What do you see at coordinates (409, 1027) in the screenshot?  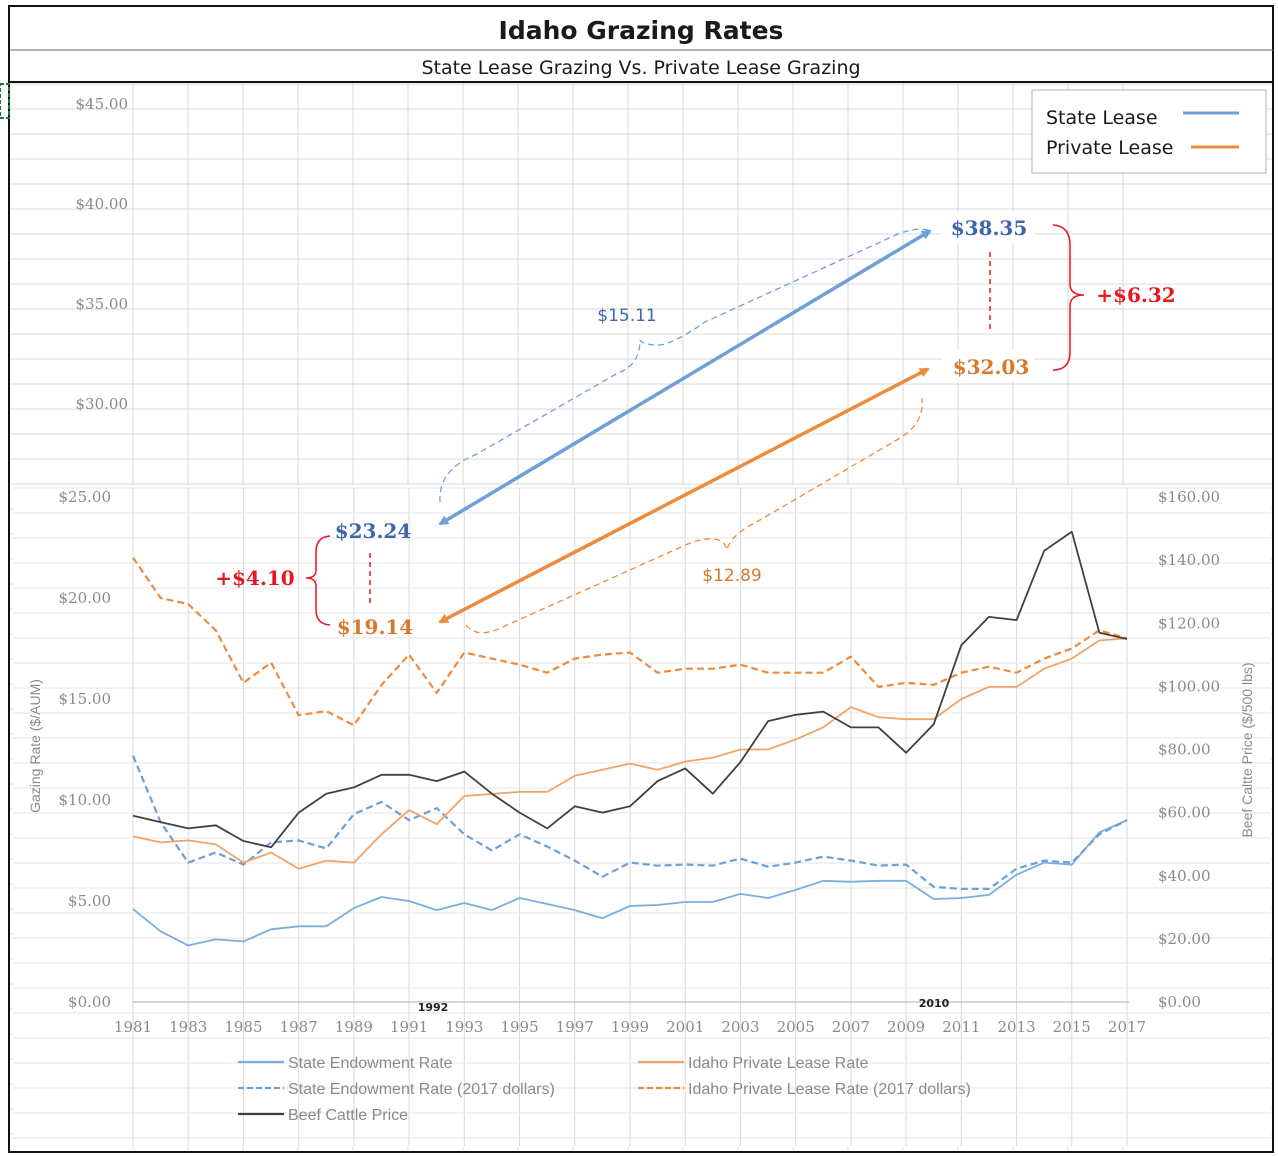 I see `x-tick-label: 1991` at bounding box center [409, 1027].